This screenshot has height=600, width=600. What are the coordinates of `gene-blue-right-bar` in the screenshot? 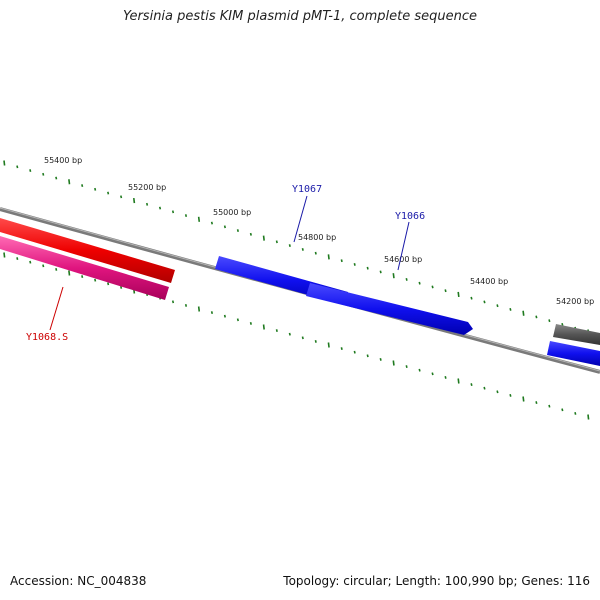 It's located at (573, 353).